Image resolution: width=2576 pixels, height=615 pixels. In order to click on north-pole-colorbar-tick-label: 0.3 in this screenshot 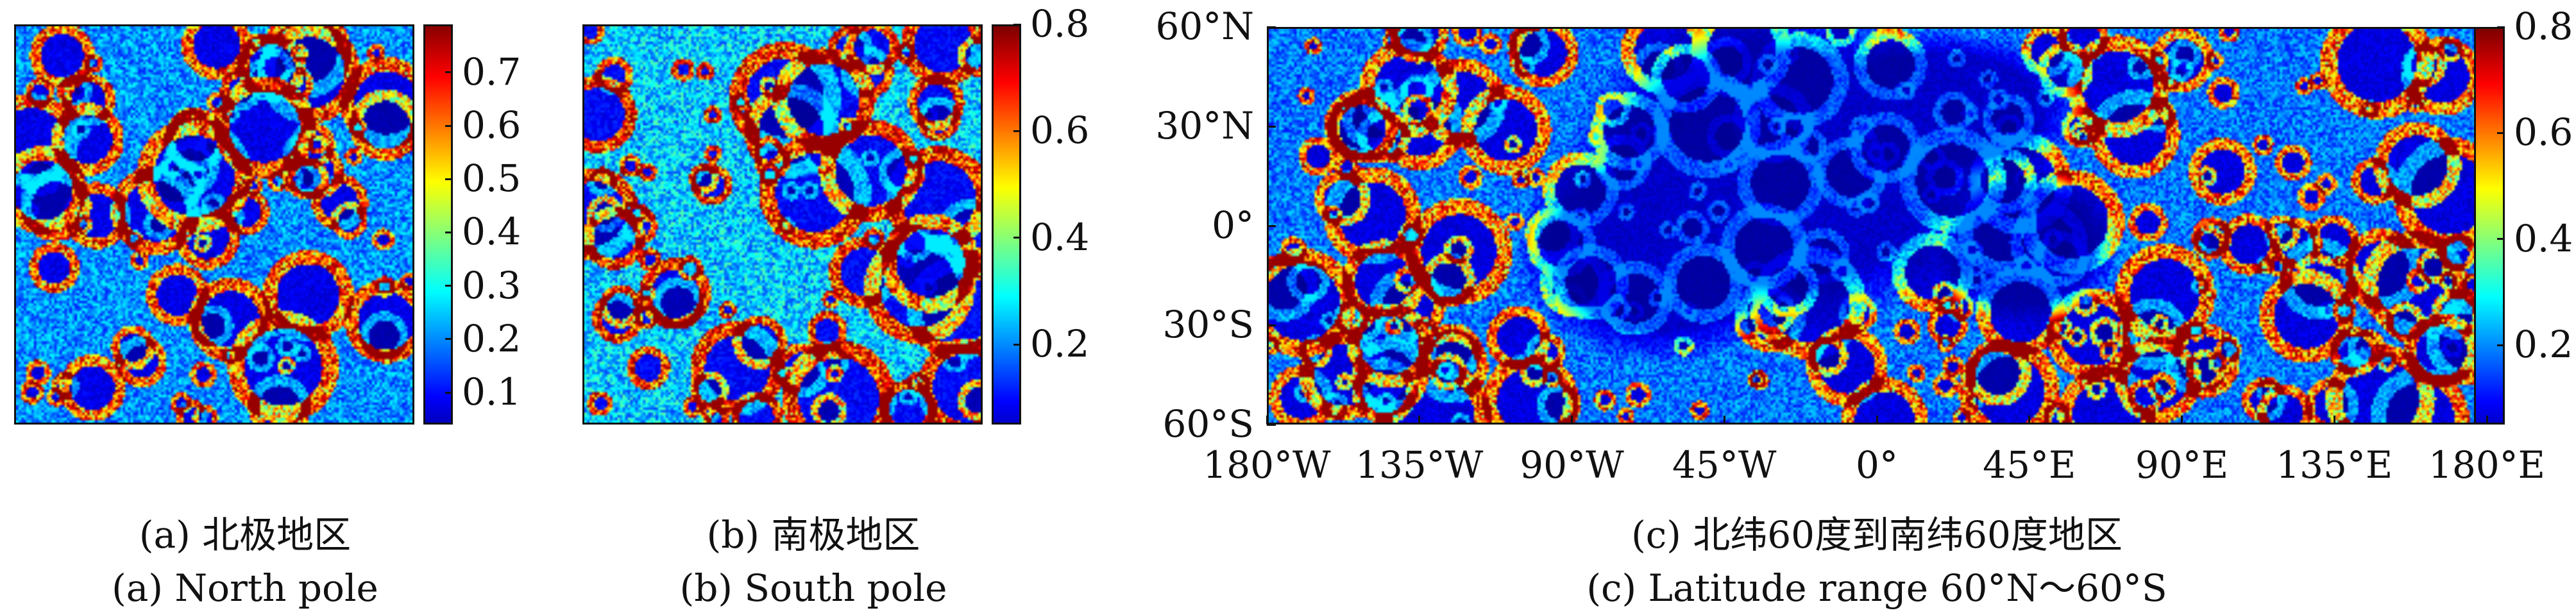, I will do `click(491, 285)`.